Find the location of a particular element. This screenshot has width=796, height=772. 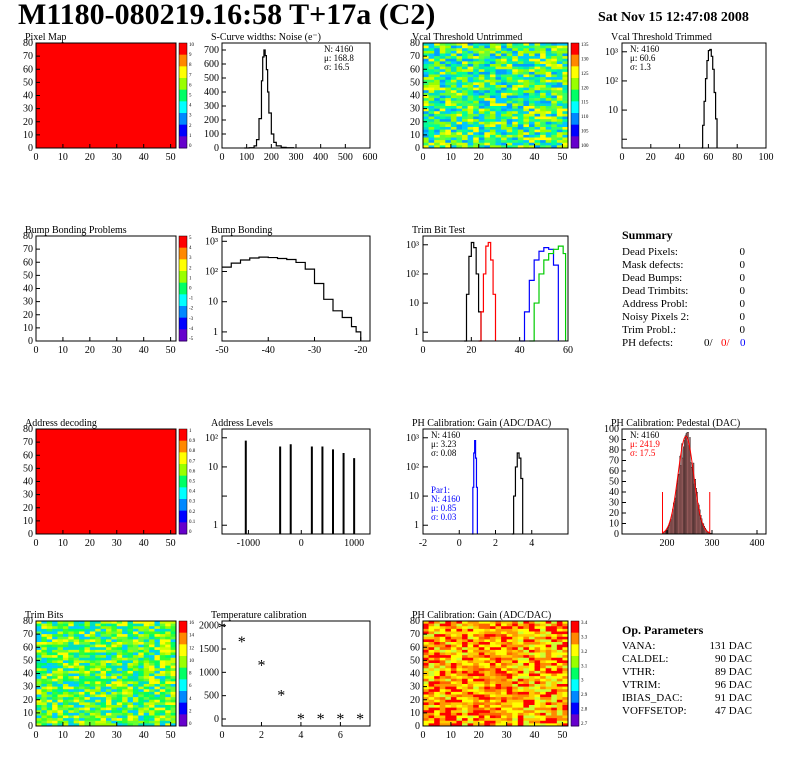

x-tick-label: 60 is located at coordinates (708, 157).